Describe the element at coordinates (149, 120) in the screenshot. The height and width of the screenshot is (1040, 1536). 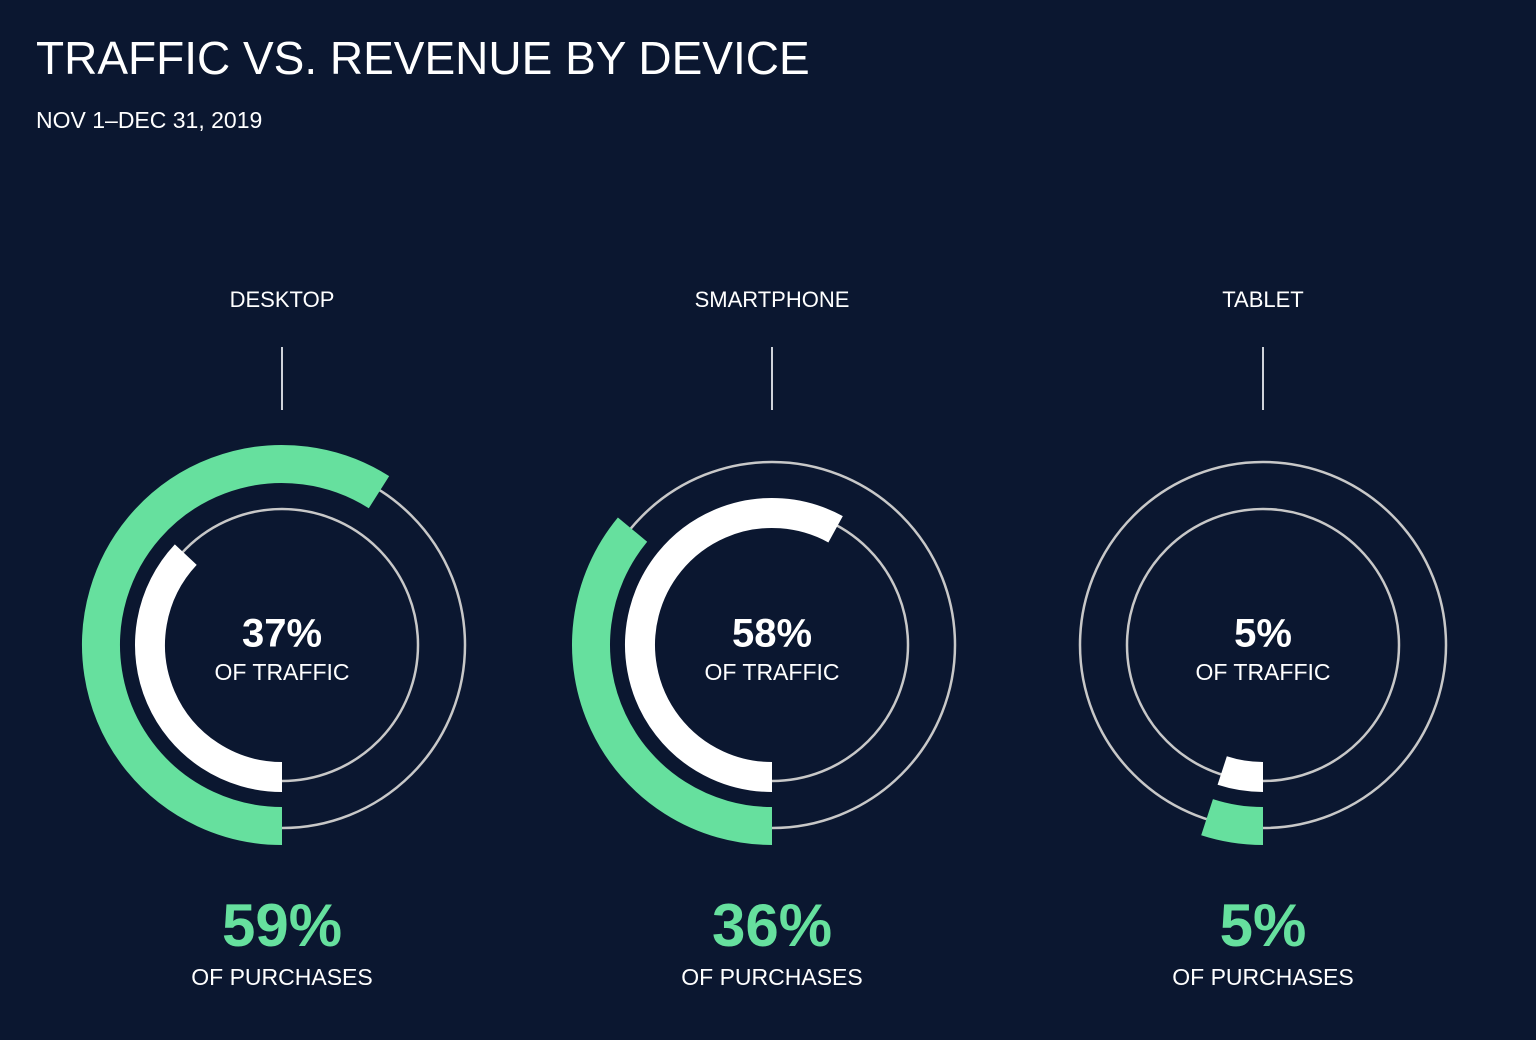
I see `chart-subtitle: NOV 1–DEC 31, 2019` at that location.